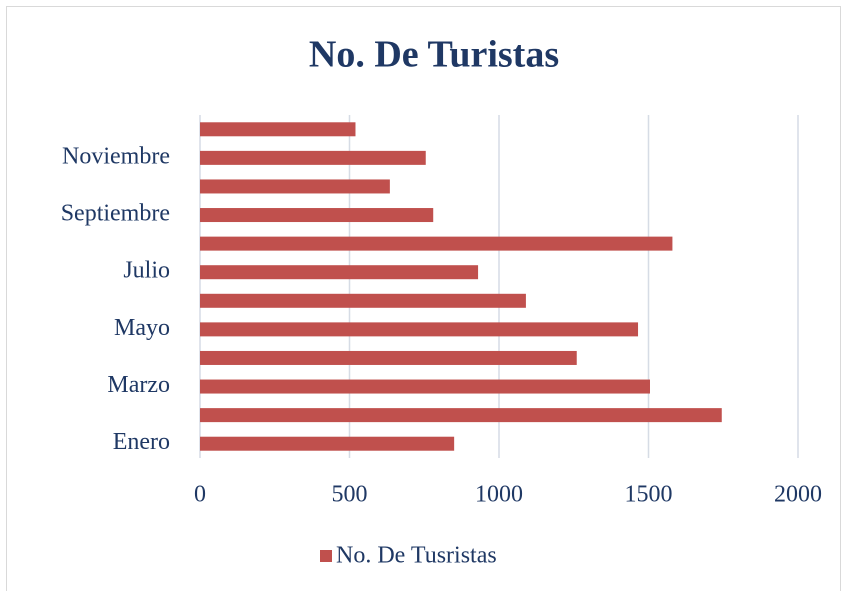 This screenshot has width=848, height=591. I want to click on y-tick-label: Julio, so click(146, 271).